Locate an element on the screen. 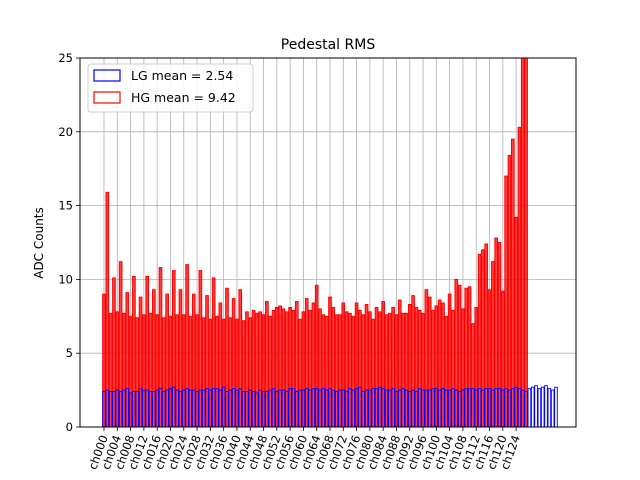  y-tick-label: 10 is located at coordinates (65, 279).